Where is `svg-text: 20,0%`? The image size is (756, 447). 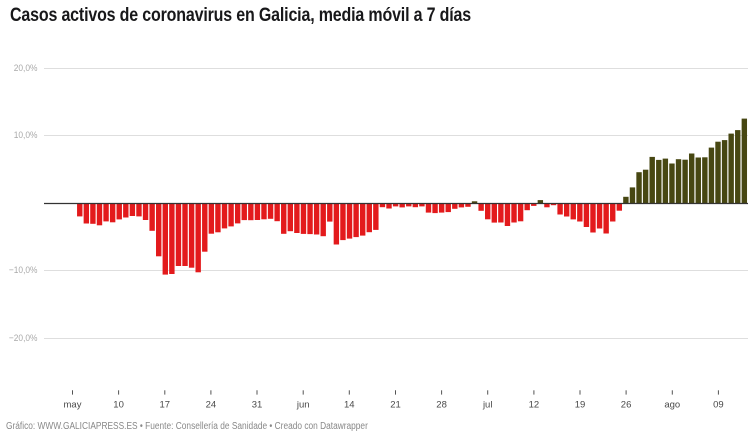
svg-text: 20,0% is located at coordinates (26, 68).